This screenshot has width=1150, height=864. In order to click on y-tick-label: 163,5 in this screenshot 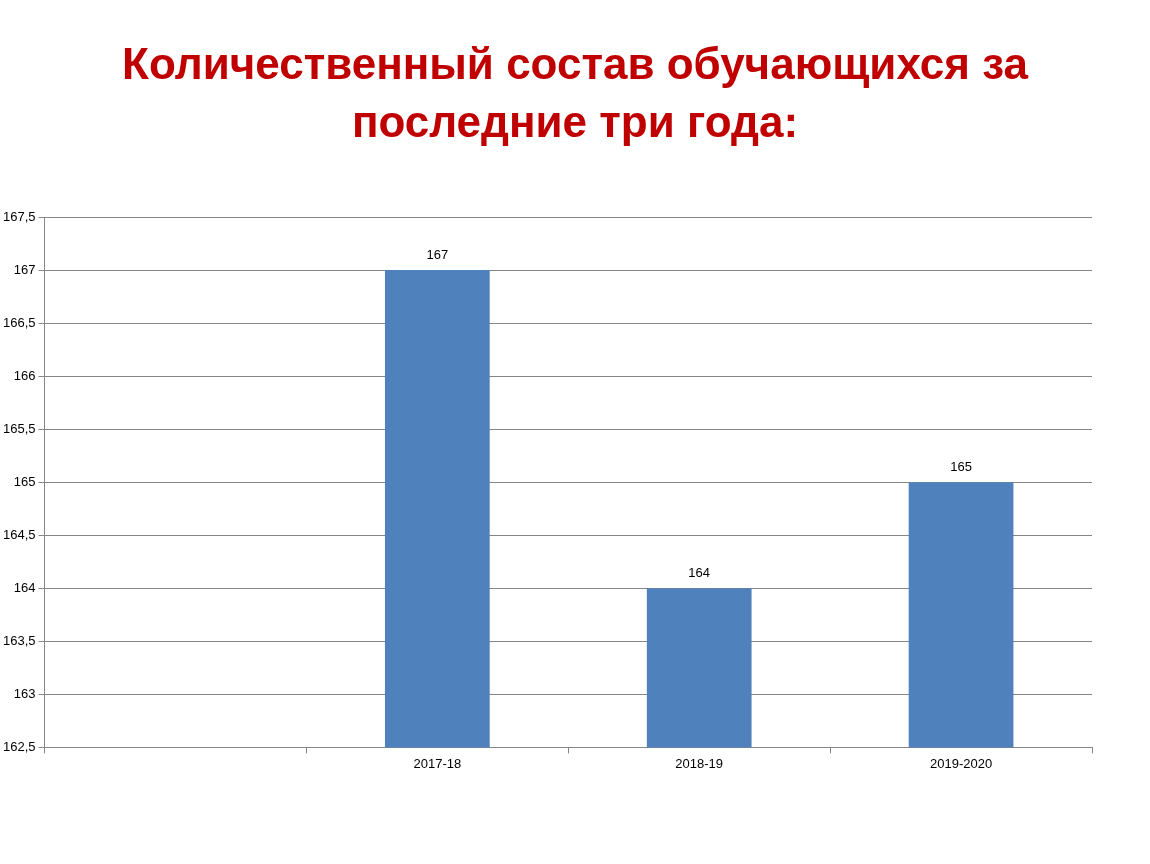, I will do `click(19, 640)`.